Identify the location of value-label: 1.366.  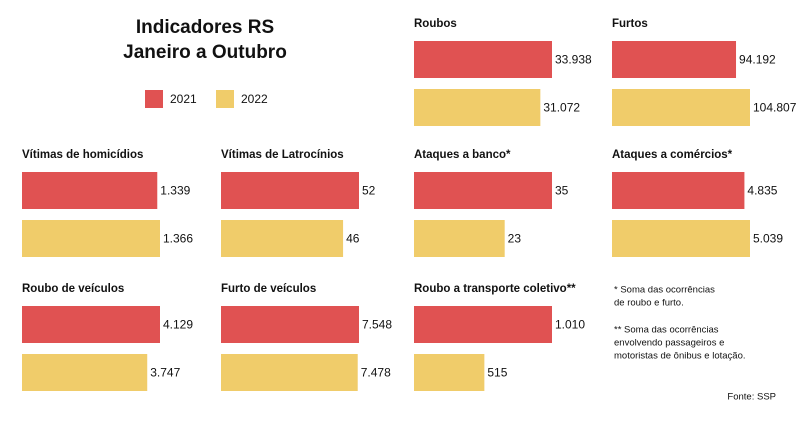
(178, 239).